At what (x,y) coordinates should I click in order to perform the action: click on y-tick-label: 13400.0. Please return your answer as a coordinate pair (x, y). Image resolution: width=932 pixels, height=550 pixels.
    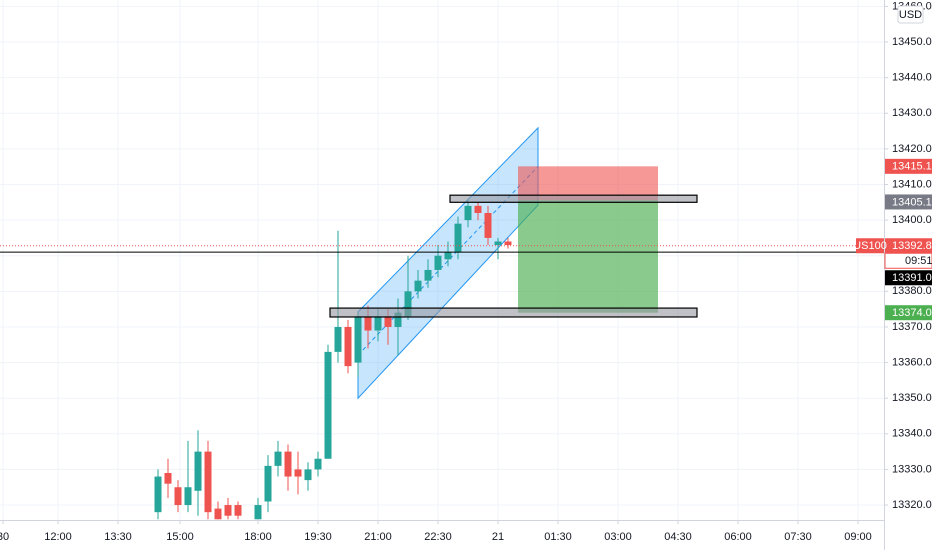
    Looking at the image, I should click on (912, 220).